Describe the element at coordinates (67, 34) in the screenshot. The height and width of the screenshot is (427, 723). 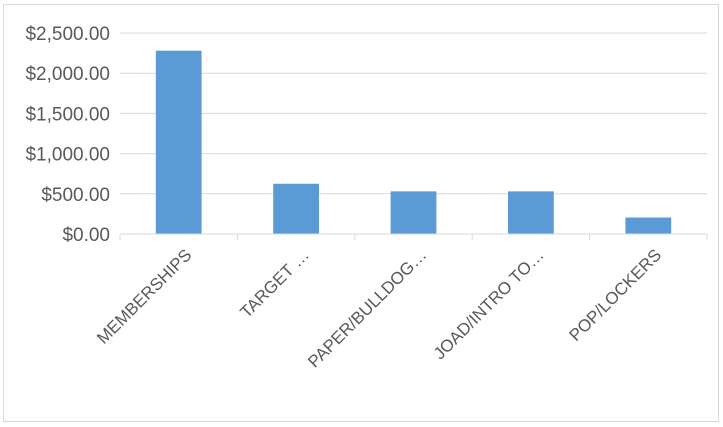
I see `y-tick-label: $2,500.00` at that location.